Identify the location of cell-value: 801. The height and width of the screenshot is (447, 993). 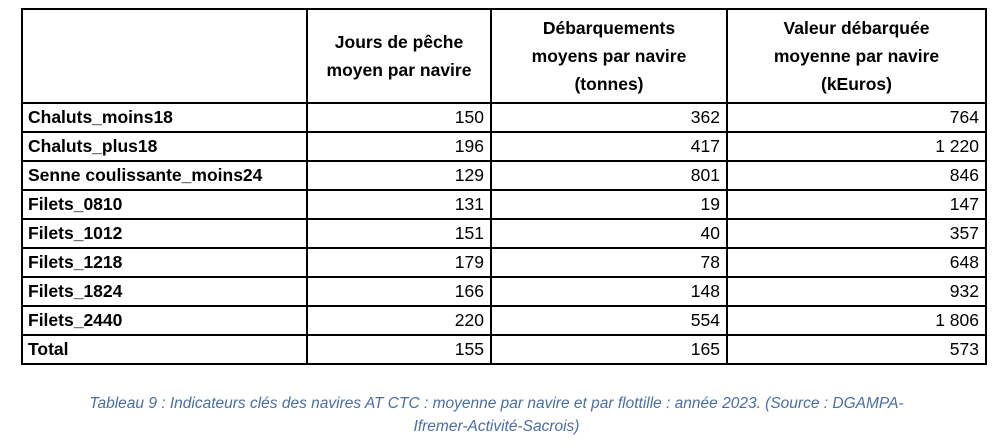
(609, 175).